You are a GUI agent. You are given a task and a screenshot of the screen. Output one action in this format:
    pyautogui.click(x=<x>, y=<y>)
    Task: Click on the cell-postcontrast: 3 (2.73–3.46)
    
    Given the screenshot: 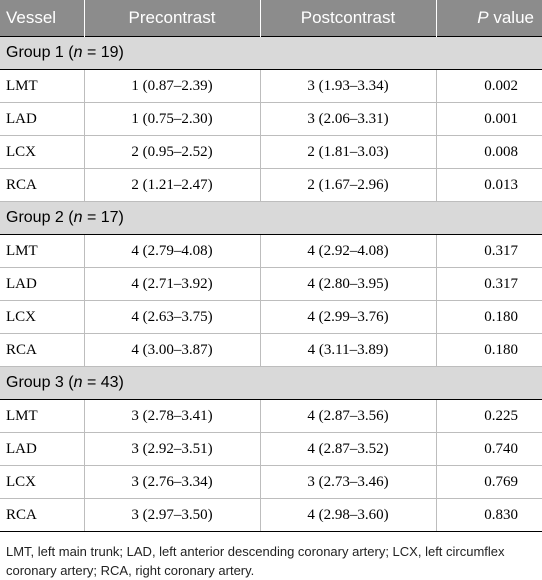 What is the action you would take?
    pyautogui.click(x=348, y=482)
    